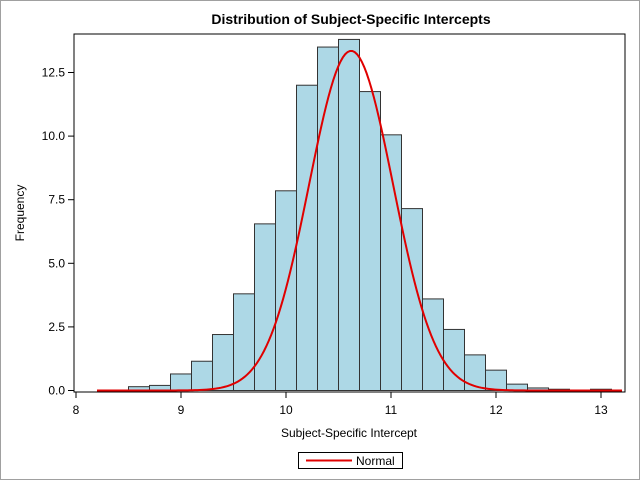  I want to click on x-tick-label: 12, so click(496, 410).